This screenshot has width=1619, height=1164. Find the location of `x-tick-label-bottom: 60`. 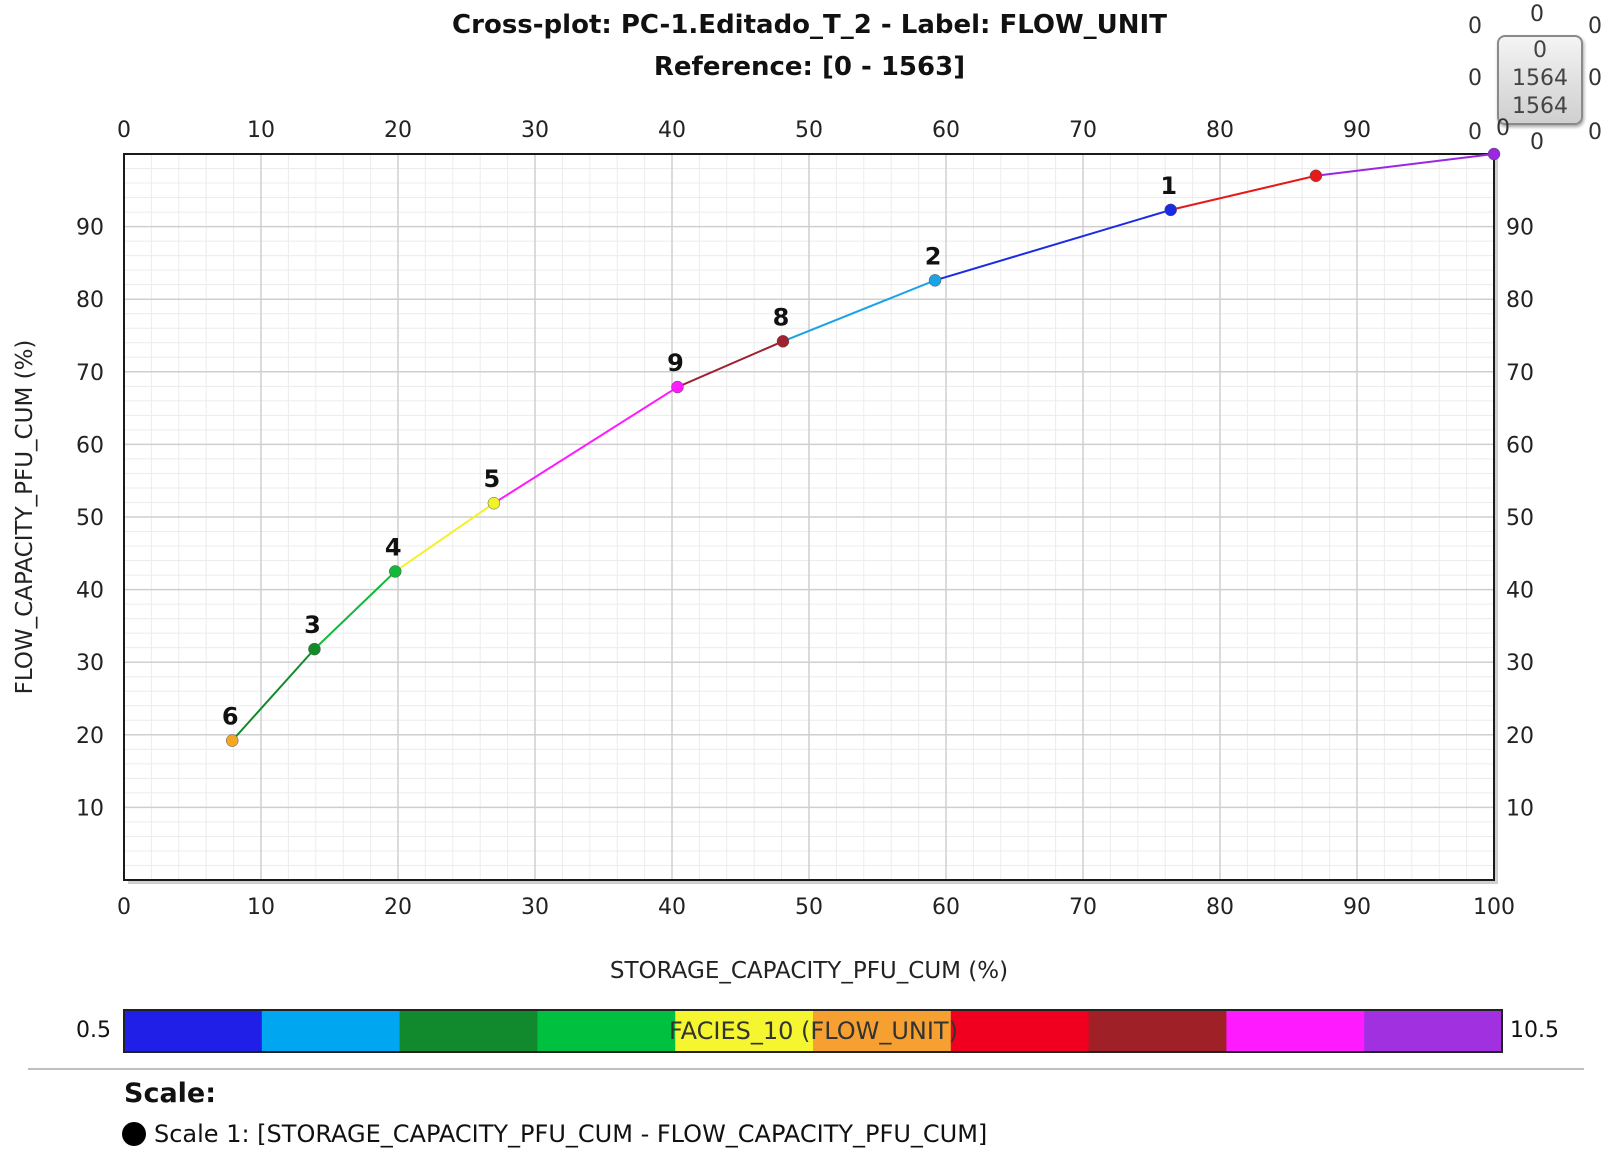

x-tick-label-bottom: 60 is located at coordinates (946, 907).